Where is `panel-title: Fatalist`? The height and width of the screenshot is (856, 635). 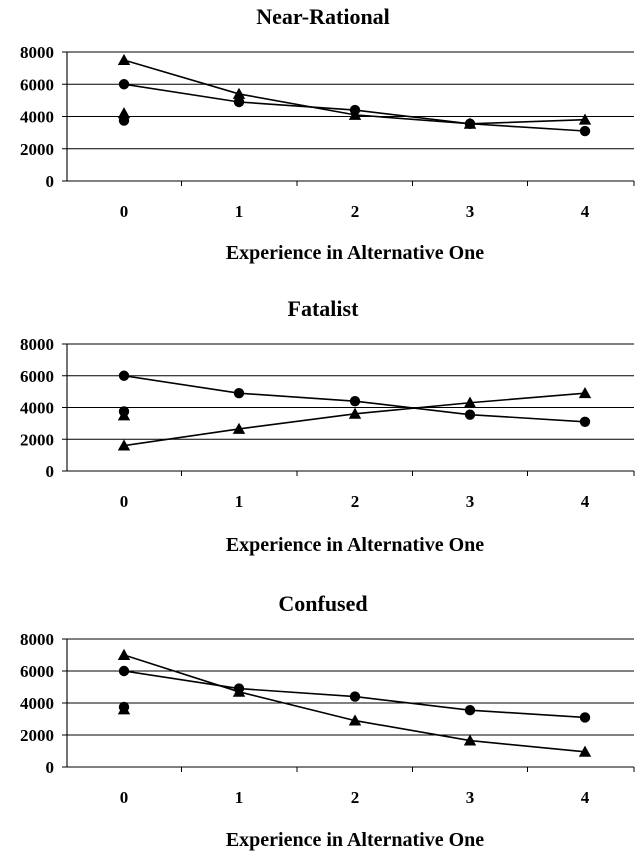
panel-title: Fatalist is located at coordinates (324, 308).